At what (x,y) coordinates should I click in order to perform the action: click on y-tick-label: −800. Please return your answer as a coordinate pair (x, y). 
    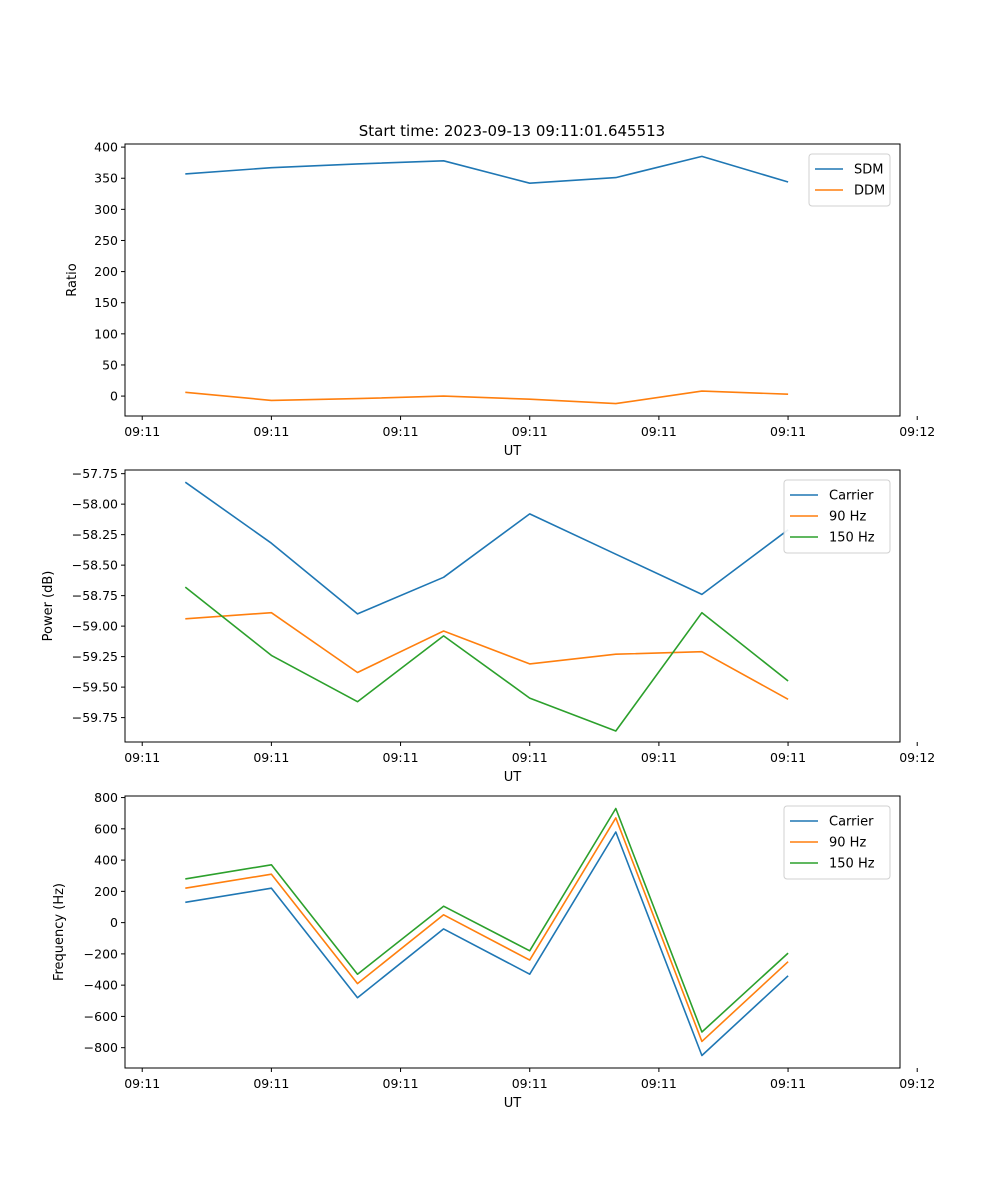
    Looking at the image, I should click on (101, 1047).